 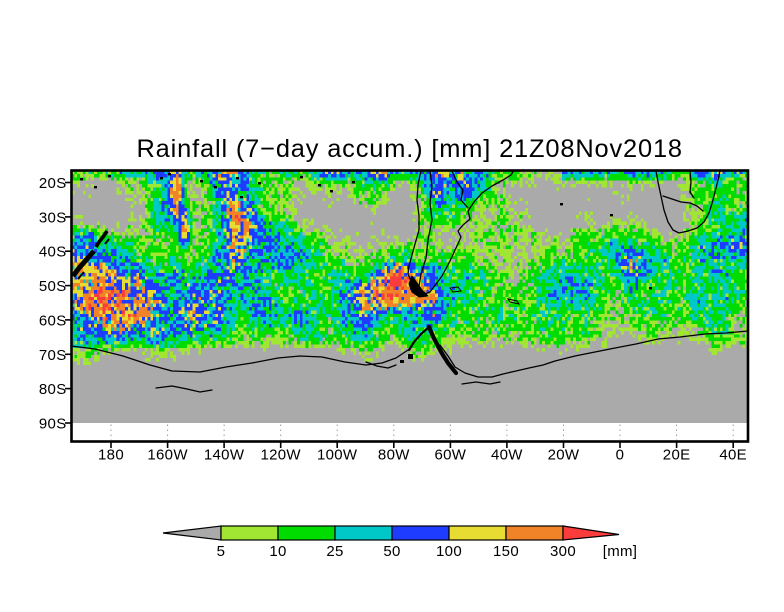 I want to click on svg-text: 50, so click(x=391, y=551).